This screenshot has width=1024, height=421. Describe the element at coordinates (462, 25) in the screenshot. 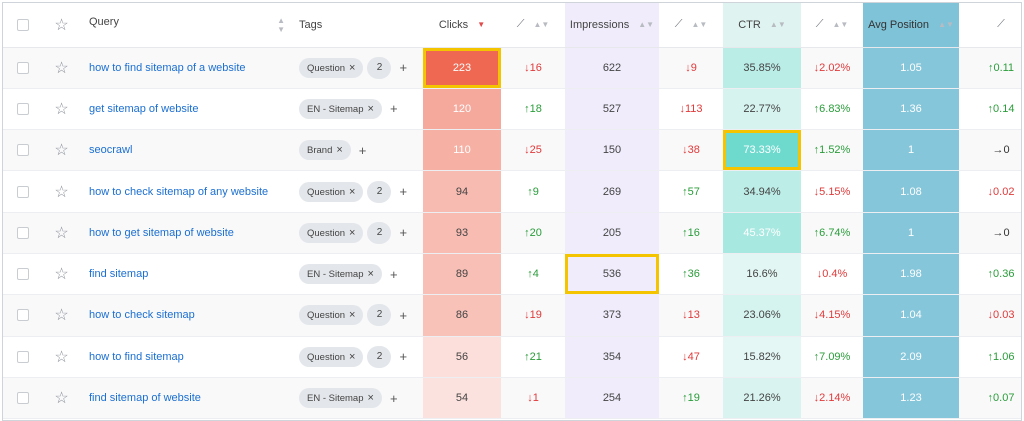

I see `column-header-clicks: Clicks ▼` at that location.